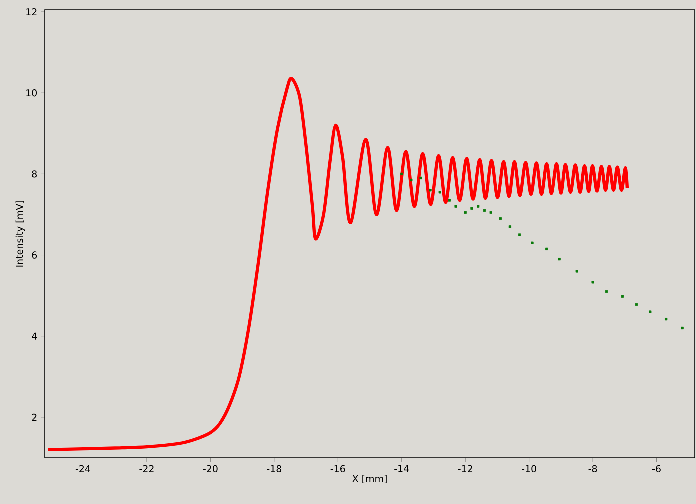  I want to click on y-tick-label: 6, so click(35, 255).